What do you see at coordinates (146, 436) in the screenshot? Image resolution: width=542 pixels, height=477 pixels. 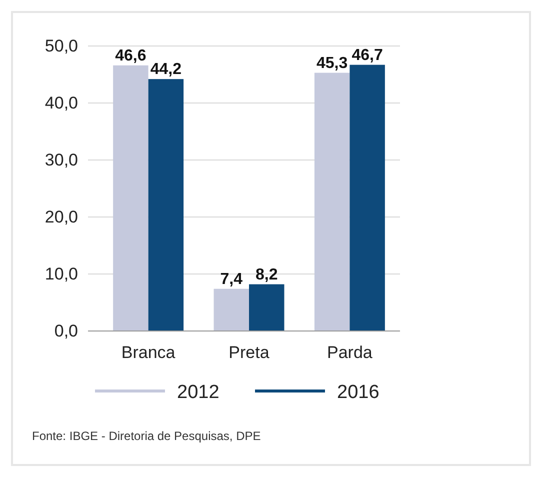 I see `source-note: Fonte: IBGE - Diretoria de Pesquisas, DPE` at bounding box center [146, 436].